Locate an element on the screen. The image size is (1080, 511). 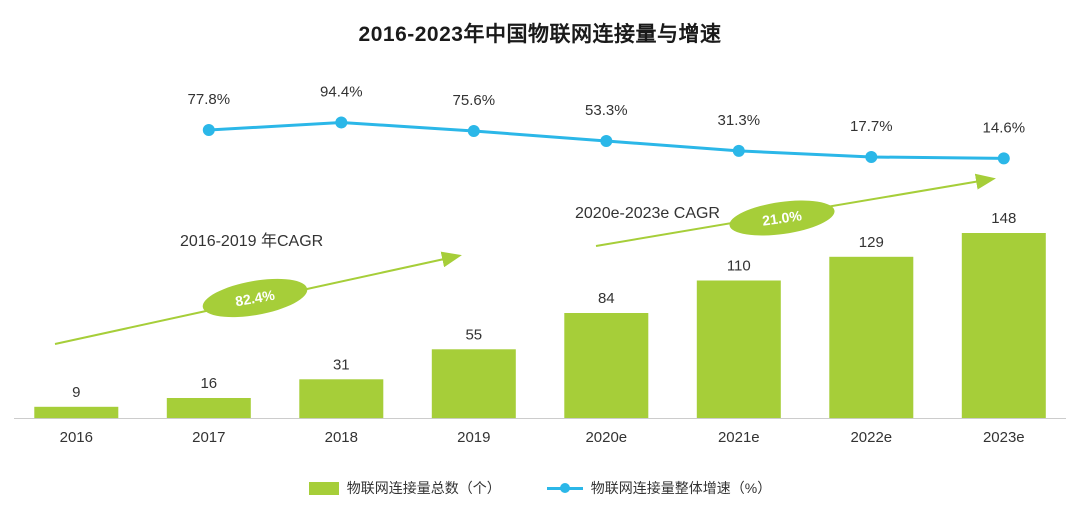
growth-point-label: 17.7% is located at coordinates (871, 126).